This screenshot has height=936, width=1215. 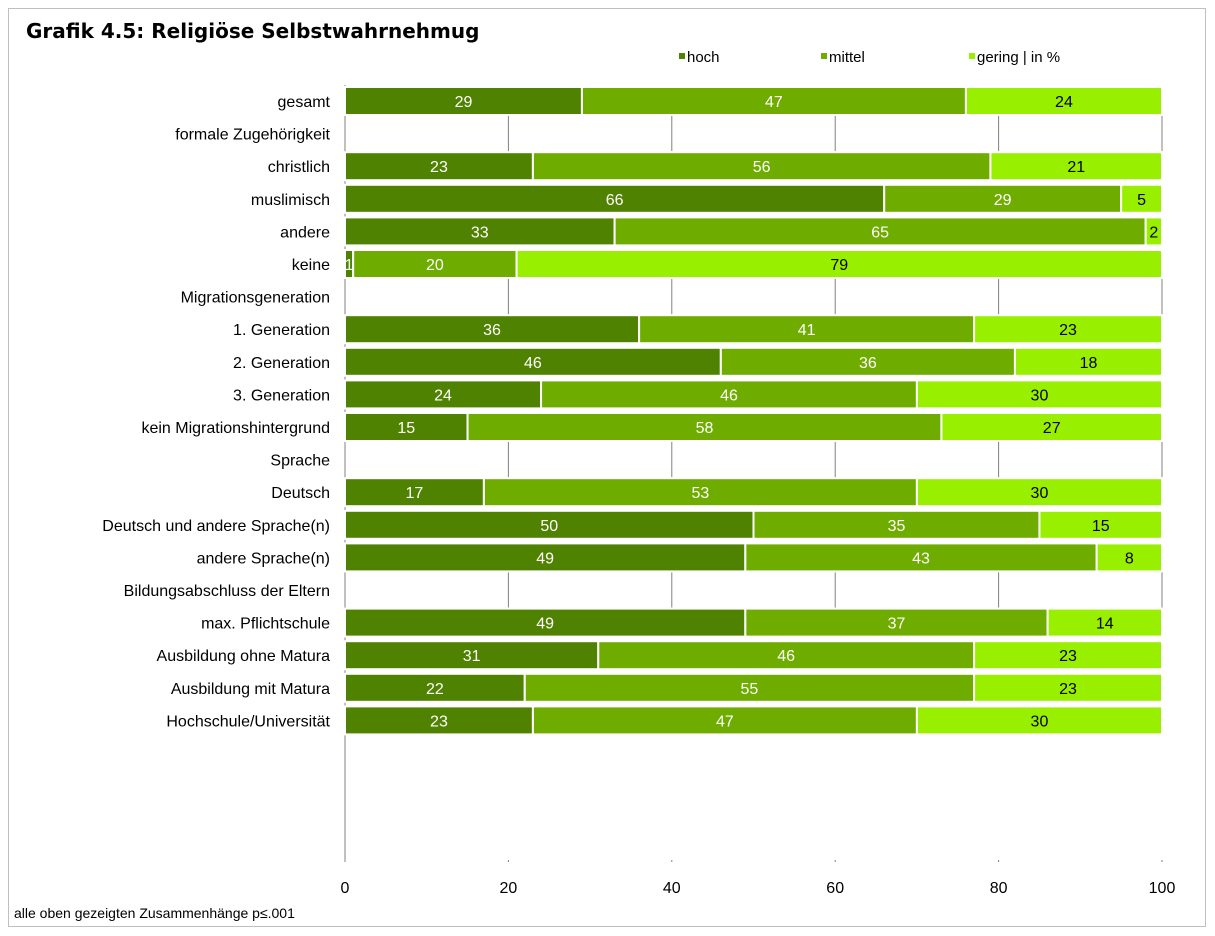 I want to click on value-label-mittel: 37, so click(x=897, y=624).